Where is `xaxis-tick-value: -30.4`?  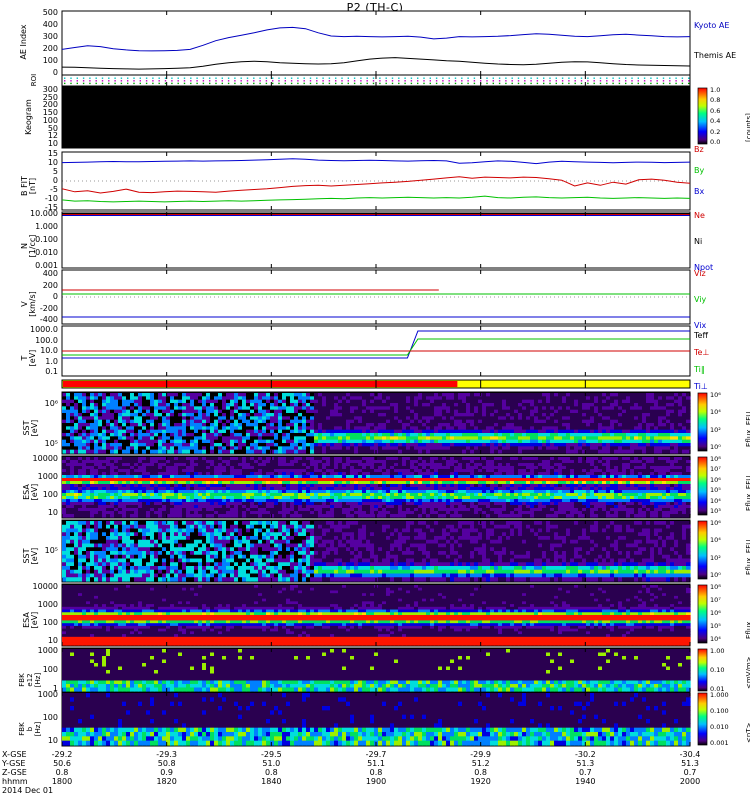 xaxis-tick-value: -30.4 is located at coordinates (690, 754).